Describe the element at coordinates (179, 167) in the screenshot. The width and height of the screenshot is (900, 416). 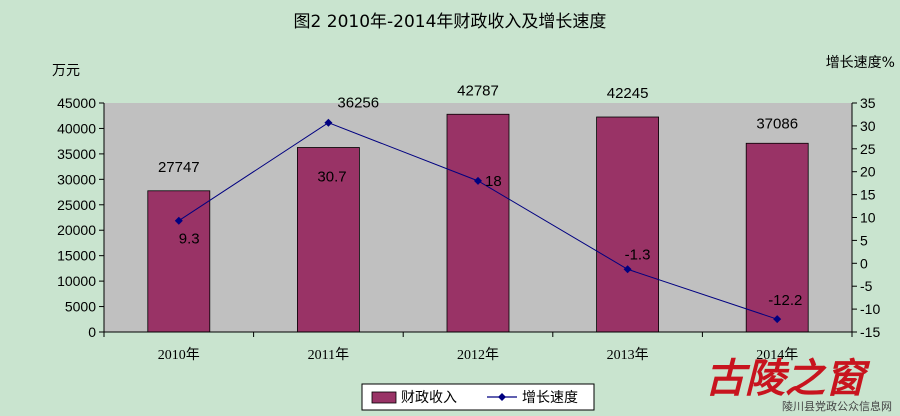
I see `bar-value-label: 27747` at that location.